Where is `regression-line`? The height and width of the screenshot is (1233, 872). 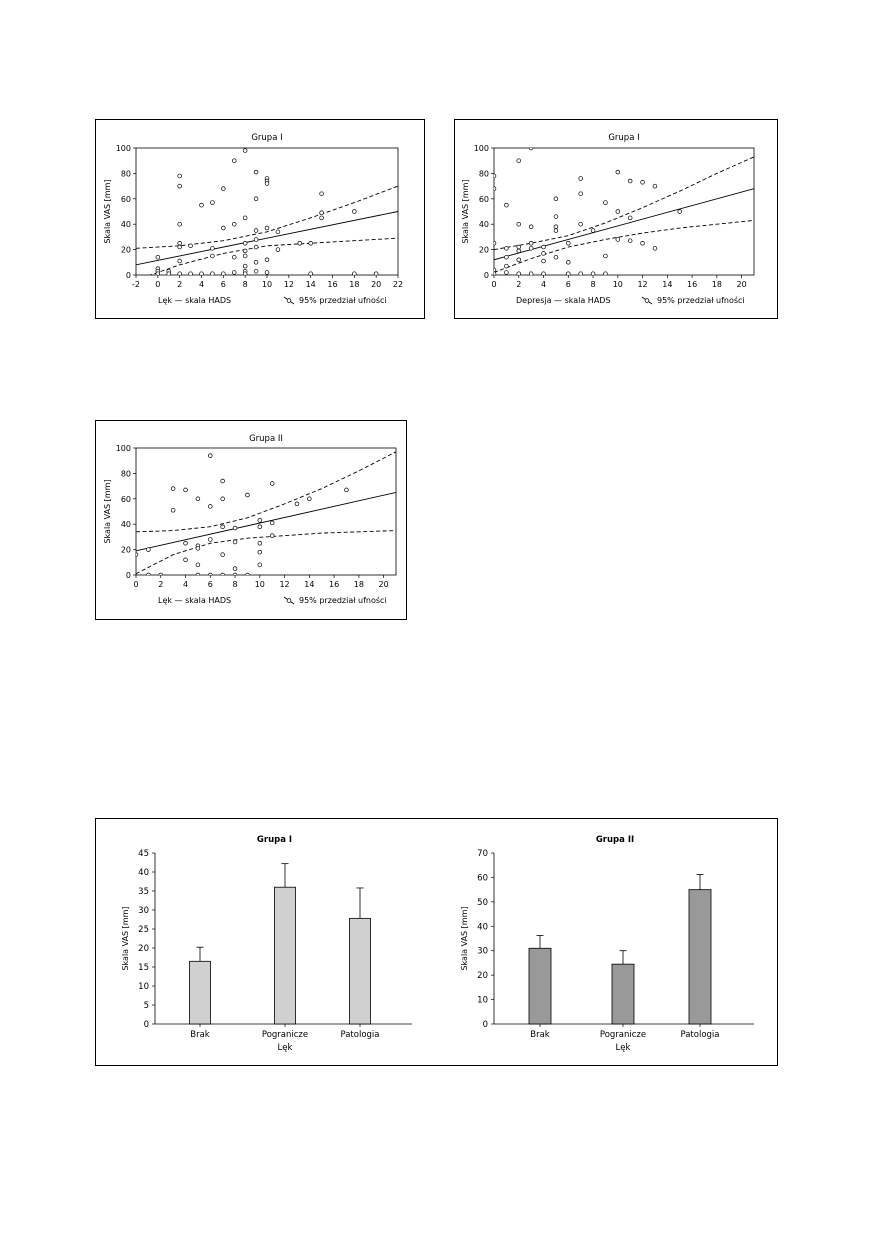
regression-line is located at coordinates (266, 522).